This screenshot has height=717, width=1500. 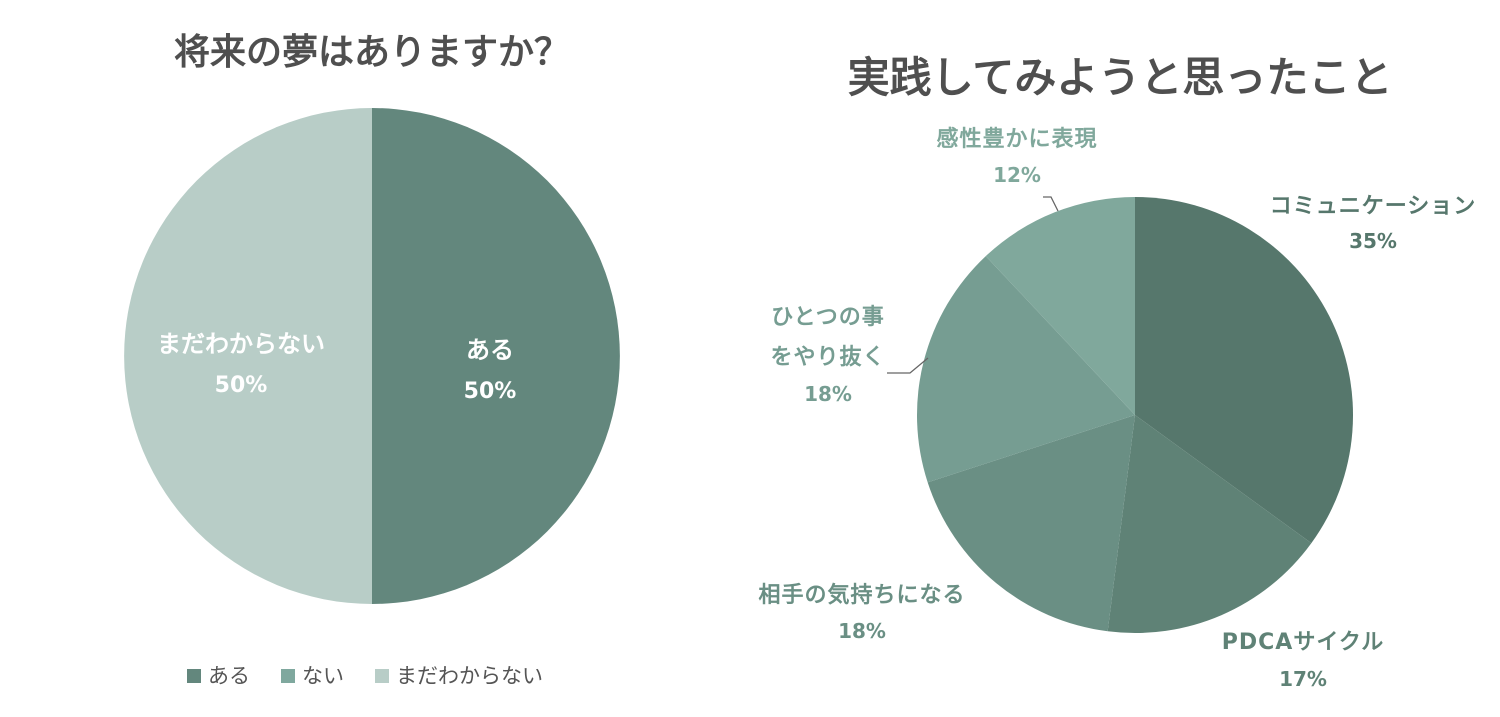 What do you see at coordinates (973, 285) in the screenshot?
I see `chart-practice-leader-lines` at bounding box center [973, 285].